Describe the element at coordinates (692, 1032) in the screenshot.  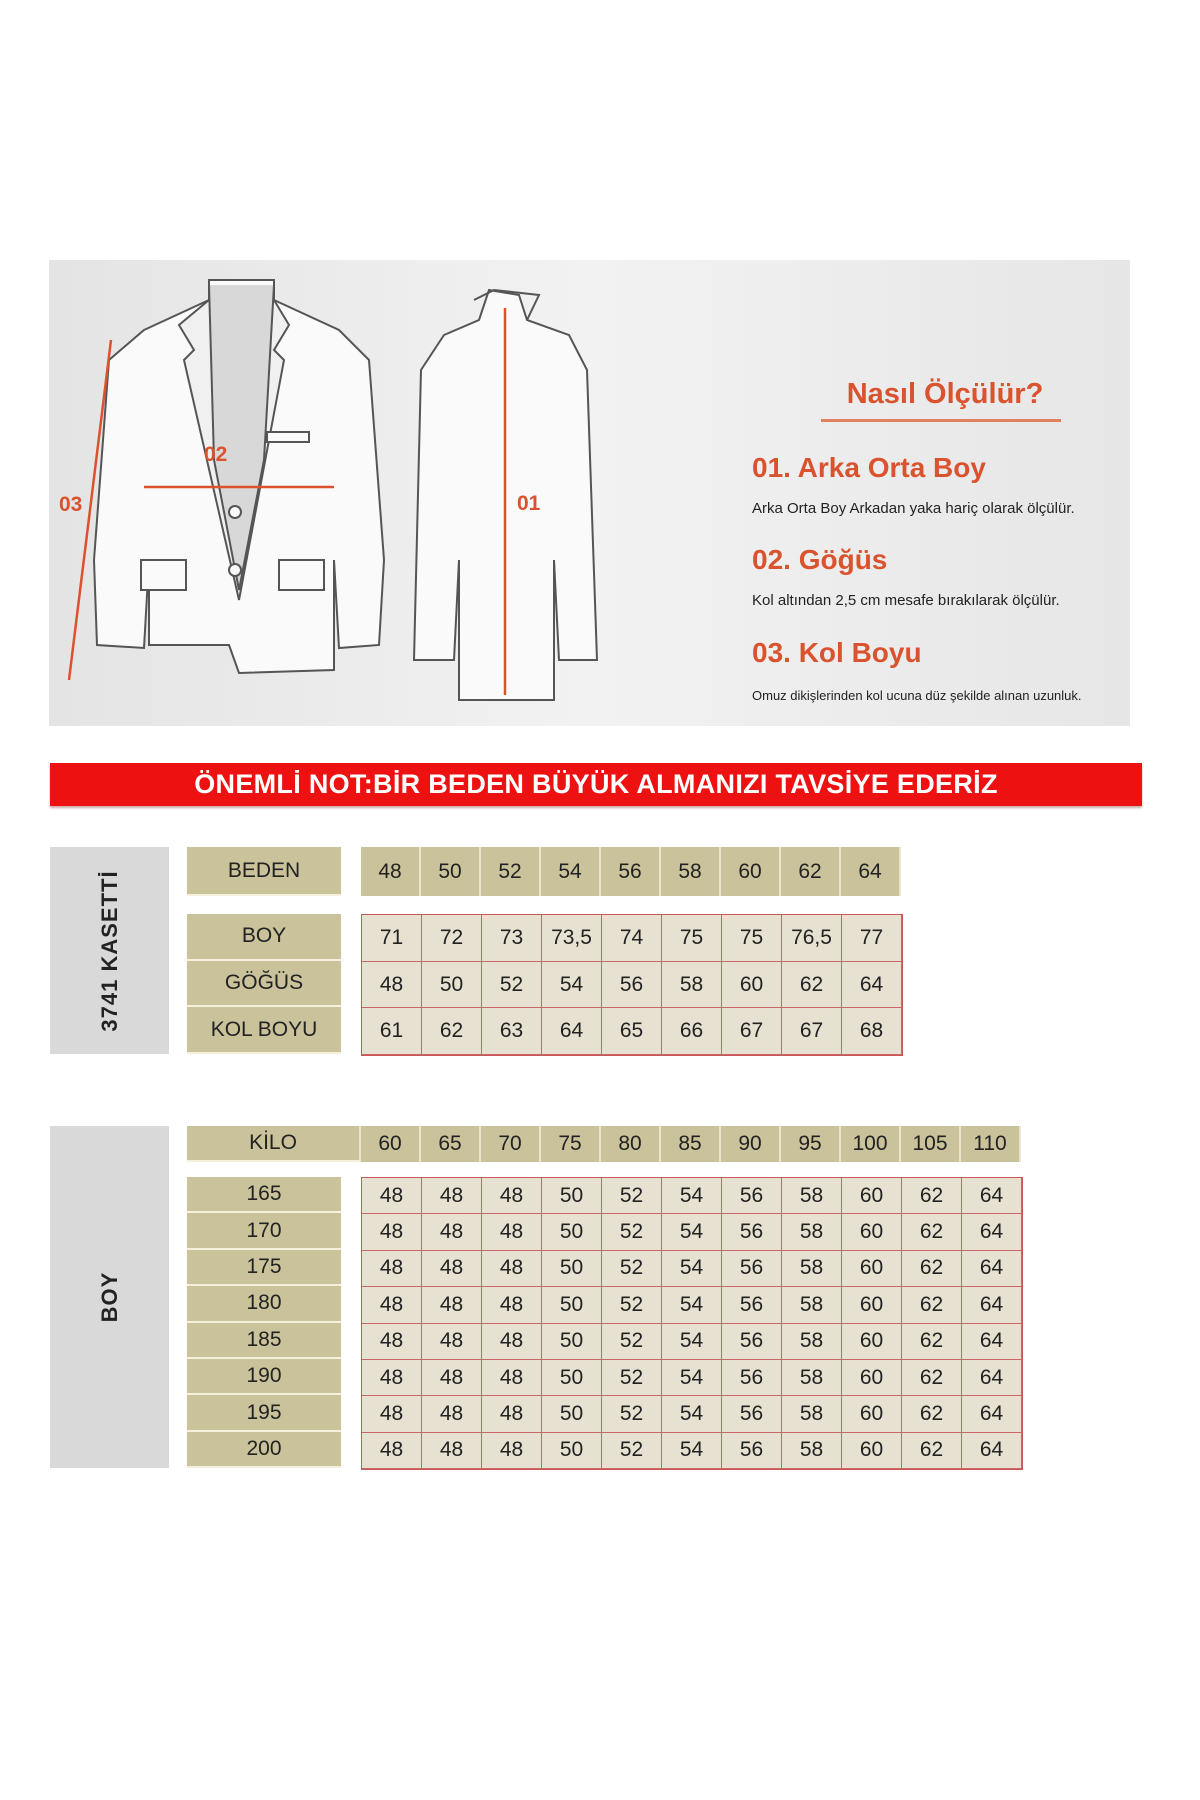
I see `table-cell: 66` at that location.